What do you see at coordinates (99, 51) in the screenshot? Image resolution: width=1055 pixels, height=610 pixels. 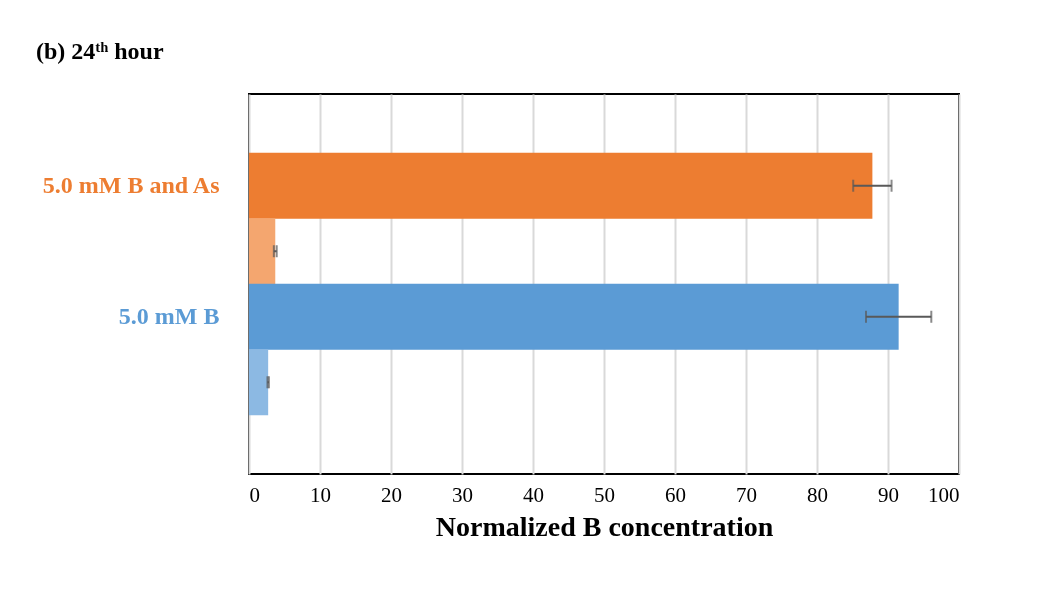 I see `chart-title: (b) 24ᵗʰ hour` at bounding box center [99, 51].